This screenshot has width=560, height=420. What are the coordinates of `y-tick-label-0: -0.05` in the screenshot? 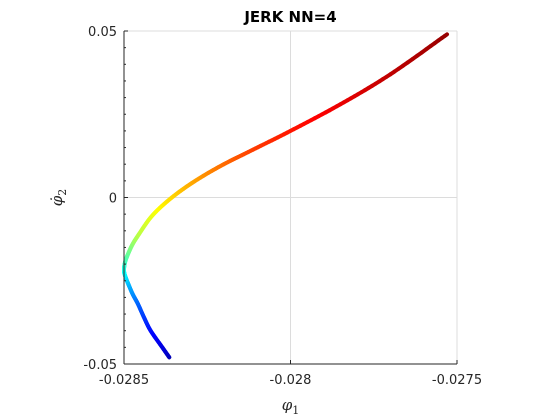 It's located at (100, 365).